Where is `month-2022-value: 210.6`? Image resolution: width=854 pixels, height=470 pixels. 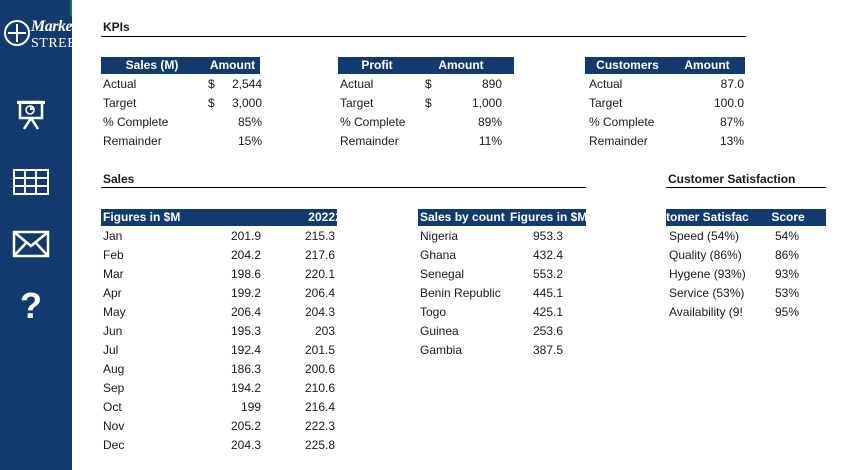 month-2022-value: 210.6 is located at coordinates (319, 388).